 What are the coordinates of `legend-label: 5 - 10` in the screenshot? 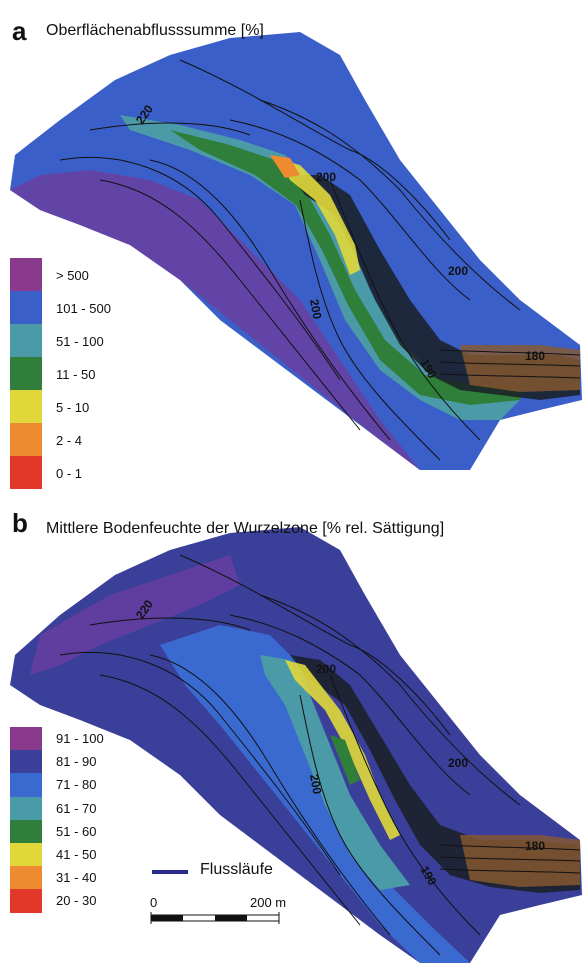 It's located at (73, 407).